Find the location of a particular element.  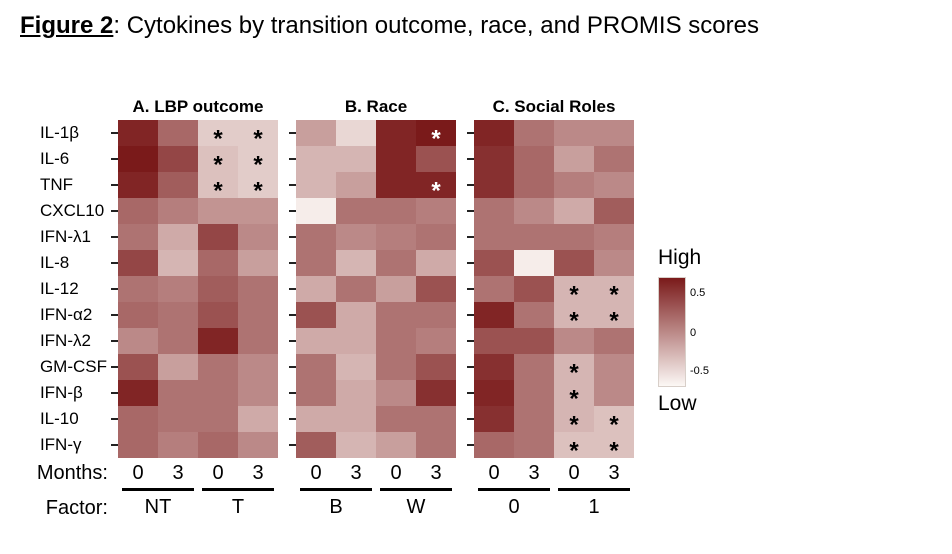

panel-body-A: * * * * * * is located at coordinates (193, 289).